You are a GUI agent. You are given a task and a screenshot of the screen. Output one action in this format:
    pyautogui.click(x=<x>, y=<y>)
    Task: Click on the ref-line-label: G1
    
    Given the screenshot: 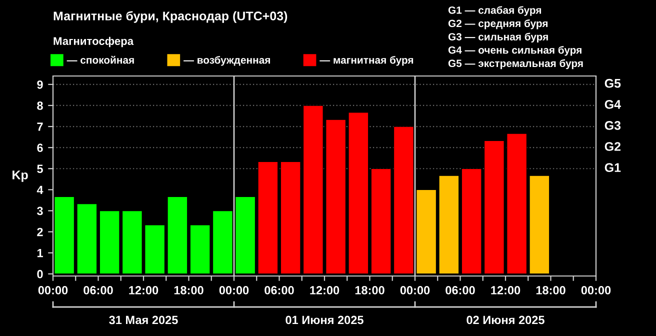 What is the action you would take?
    pyautogui.click(x=612, y=167)
    